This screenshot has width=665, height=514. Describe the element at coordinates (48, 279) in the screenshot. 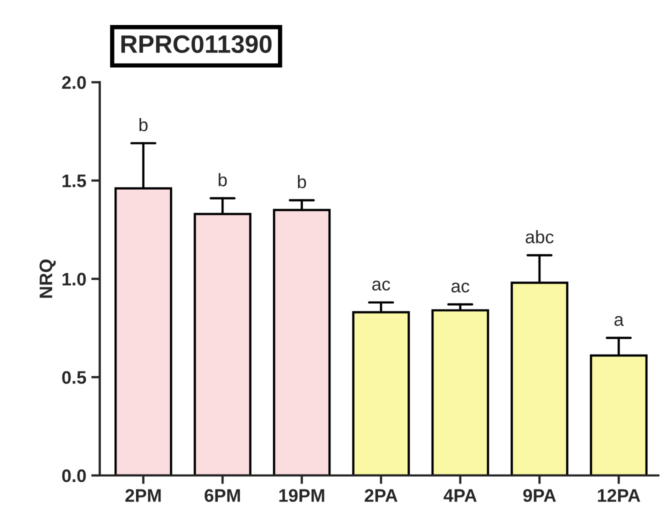

I see `y-axis-title: NRQ` at that location.